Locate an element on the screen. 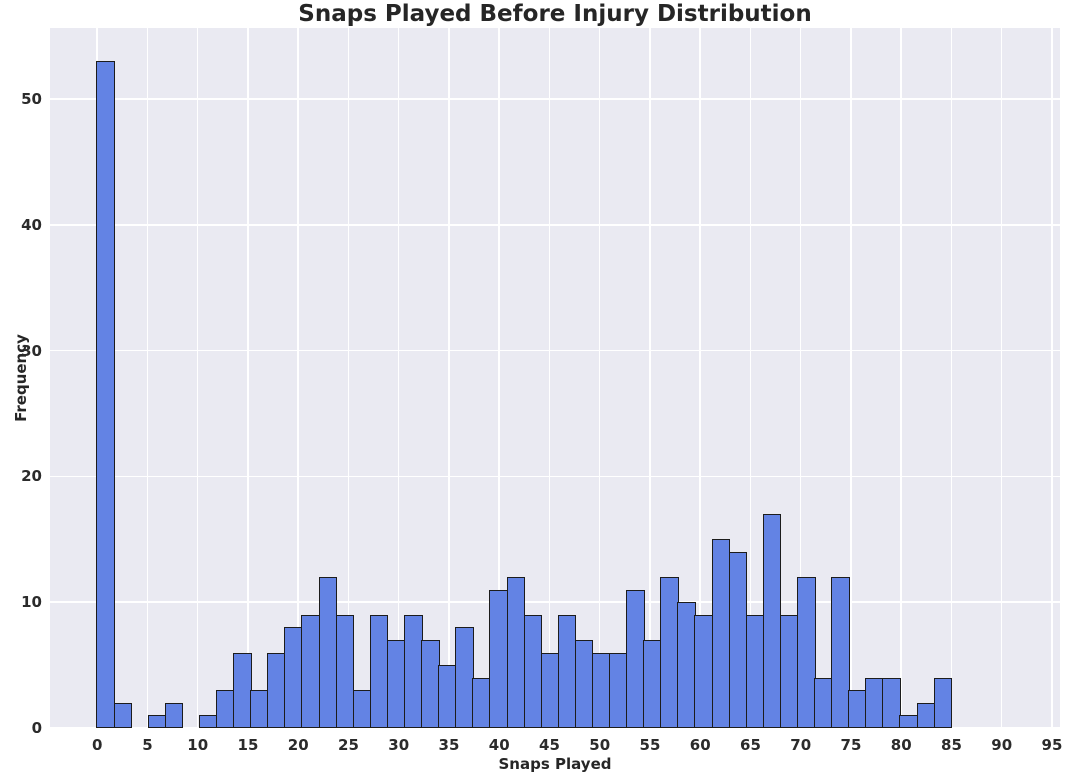 The image size is (1068, 778). y-tick-label: 0 is located at coordinates (36, 728).